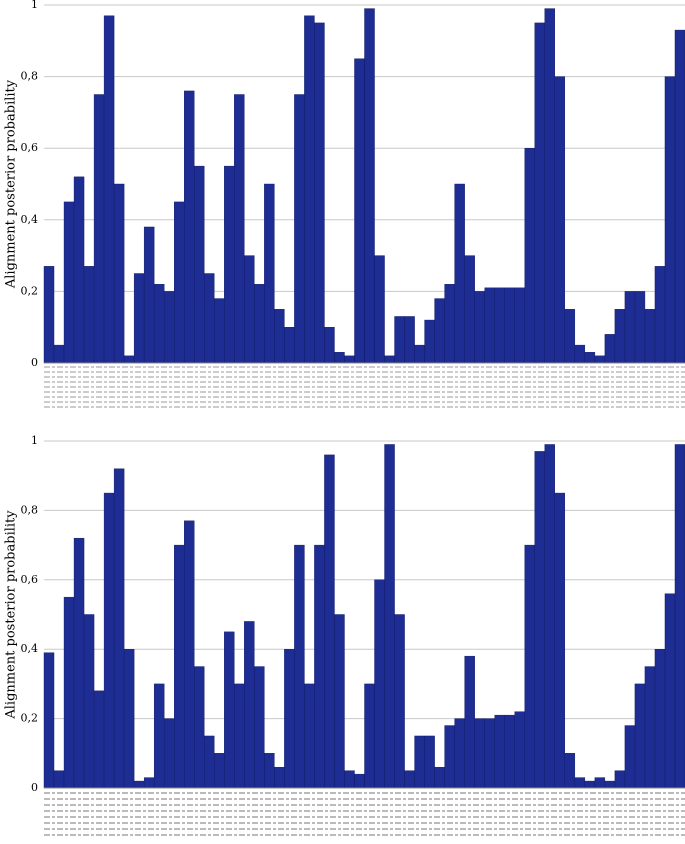  I want to click on y-tick-label: 0,4, so click(30, 219).